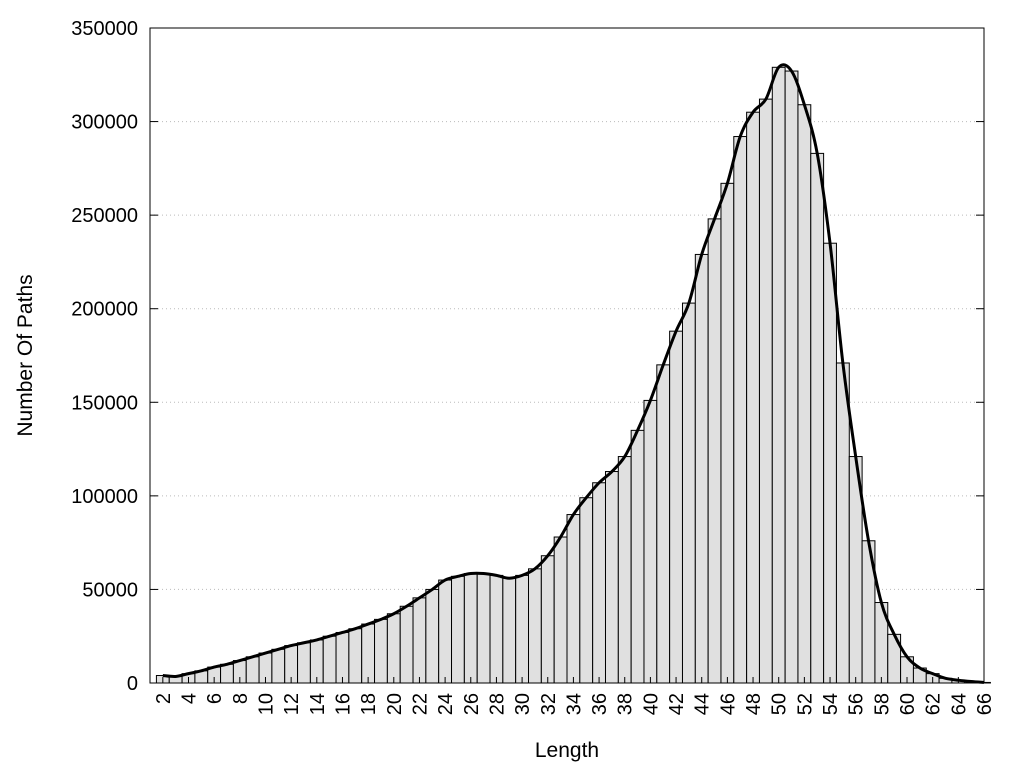 Image resolution: width=1024 pixels, height=768 pixels. Describe the element at coordinates (132, 684) in the screenshot. I see `y-tick-label: 0` at that location.